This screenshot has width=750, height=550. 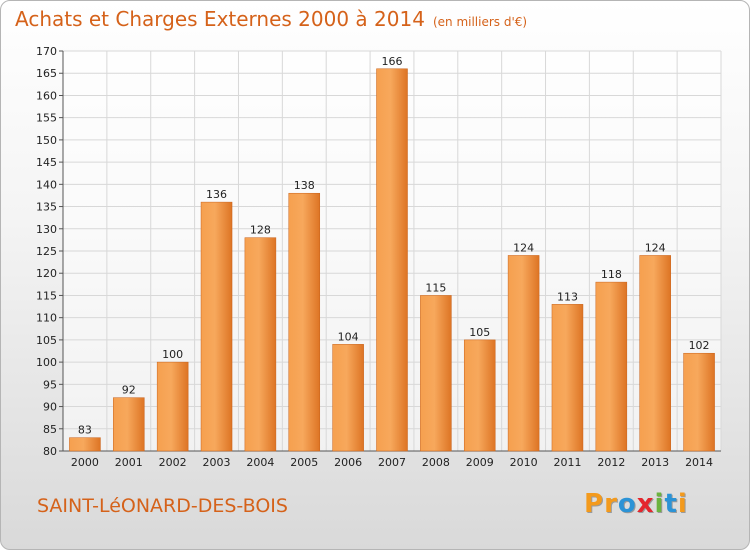 I want to click on data-label-2013: 124, so click(x=655, y=247).